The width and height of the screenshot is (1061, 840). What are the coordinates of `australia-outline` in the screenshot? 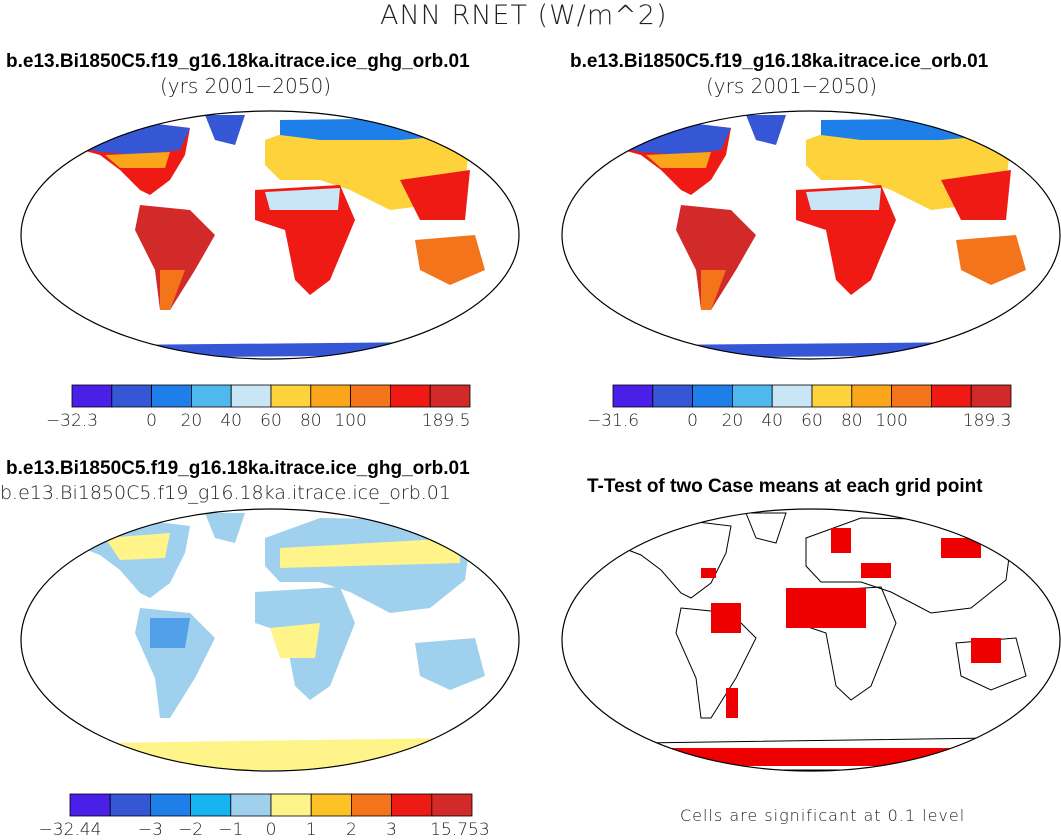 It's located at (991, 664).